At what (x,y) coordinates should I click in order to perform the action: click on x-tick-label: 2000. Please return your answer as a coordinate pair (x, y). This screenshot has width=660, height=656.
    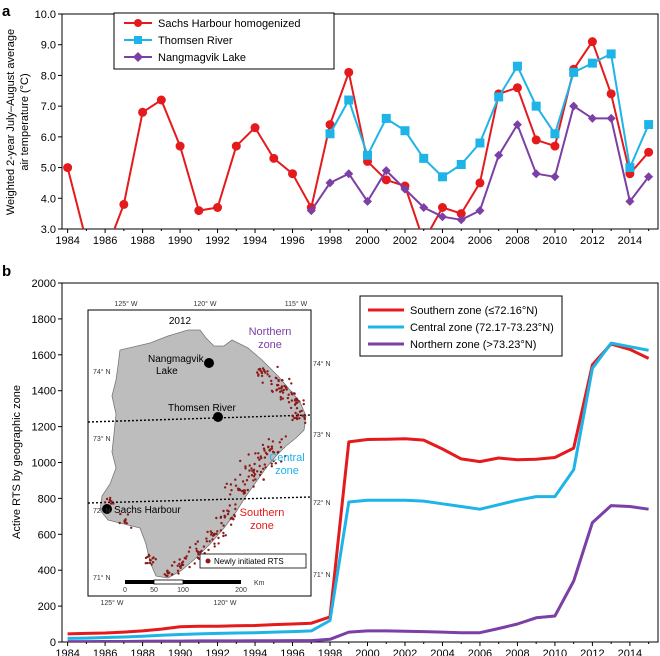
    Looking at the image, I should click on (367, 652).